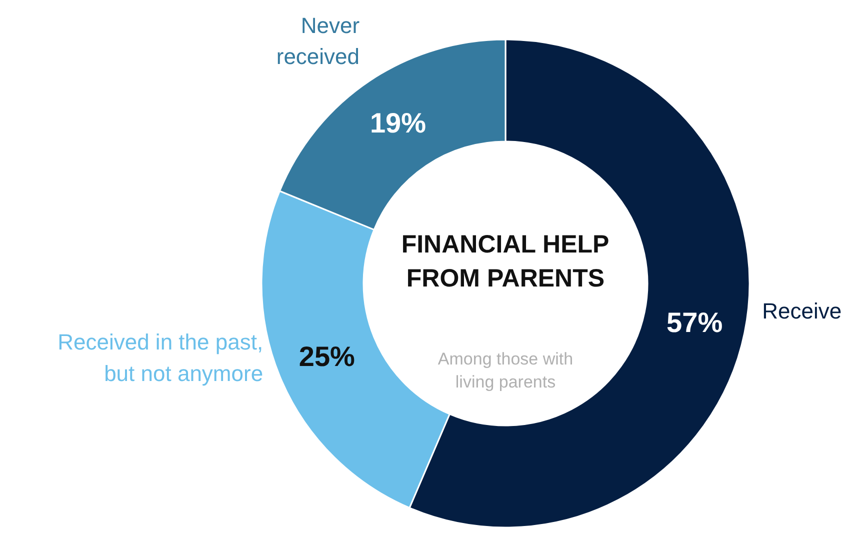 This screenshot has width=856, height=533. Describe the element at coordinates (506, 371) in the screenshot. I see `text: Among those with living parents` at that location.